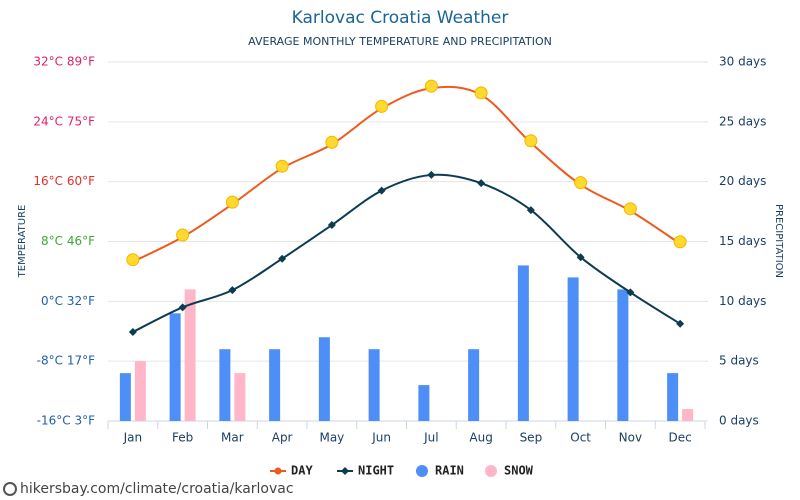 The height and width of the screenshot is (500, 800). What do you see at coordinates (10, 489) in the screenshot?
I see `footer-icon` at bounding box center [10, 489].